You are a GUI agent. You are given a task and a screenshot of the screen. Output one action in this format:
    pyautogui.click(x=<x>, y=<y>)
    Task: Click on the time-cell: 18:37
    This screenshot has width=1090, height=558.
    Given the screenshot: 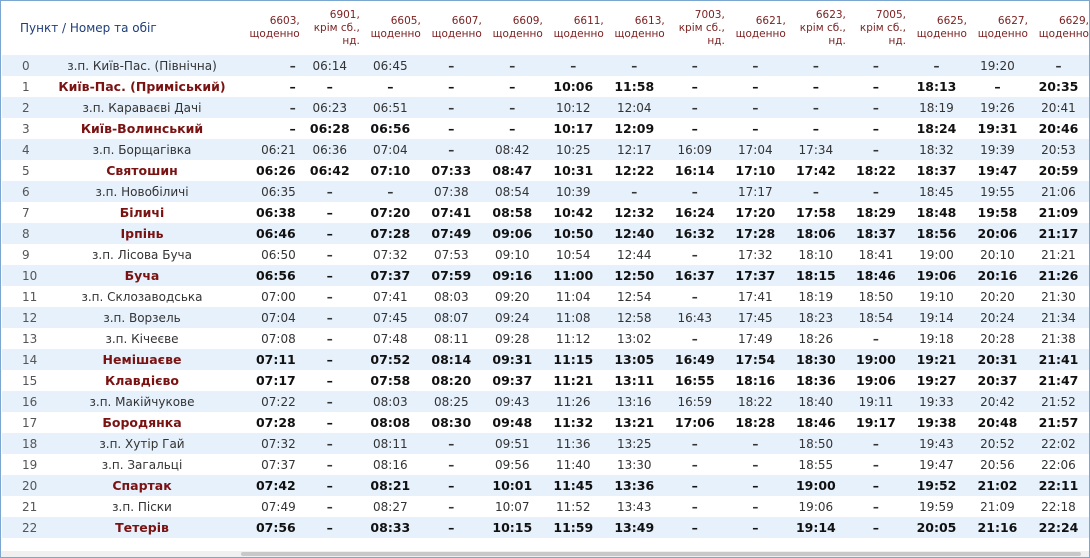 What is the action you would take?
    pyautogui.click(x=936, y=170)
    